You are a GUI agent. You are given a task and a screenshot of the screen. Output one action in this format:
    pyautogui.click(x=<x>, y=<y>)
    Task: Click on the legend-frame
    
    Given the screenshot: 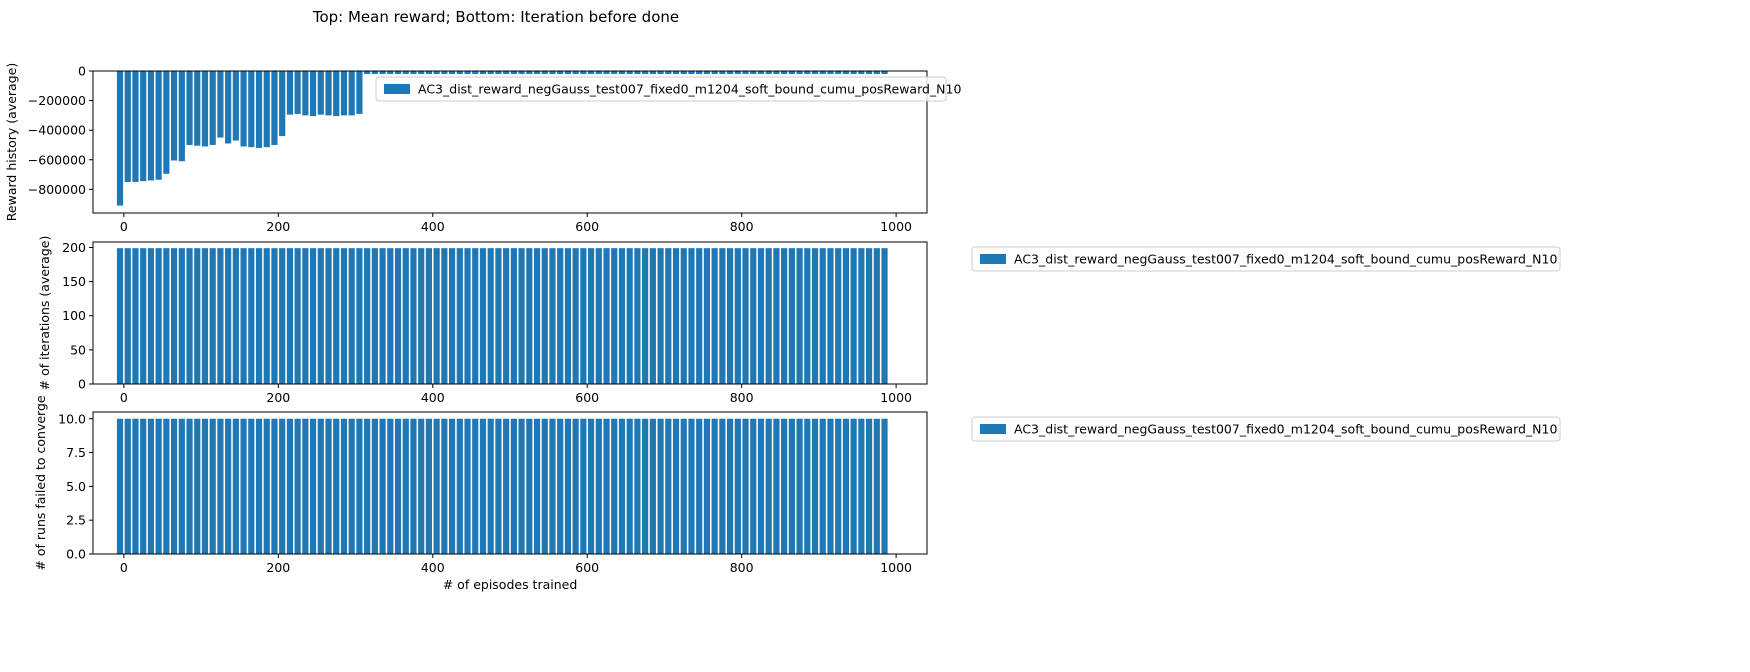 What is the action you would take?
    pyautogui.click(x=661, y=89)
    